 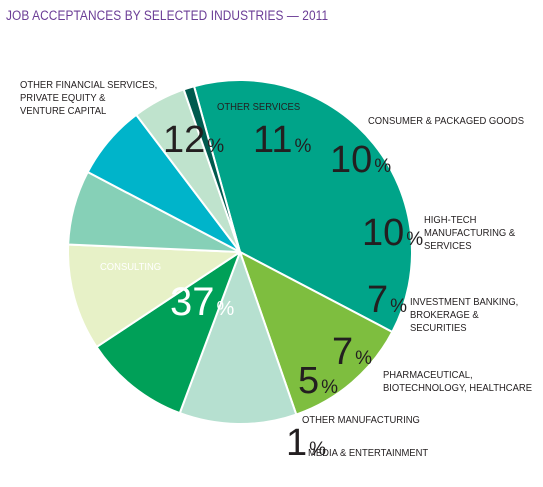 I want to click on pie-value-label-other-manufacturing: 5%, so click(x=318, y=381).